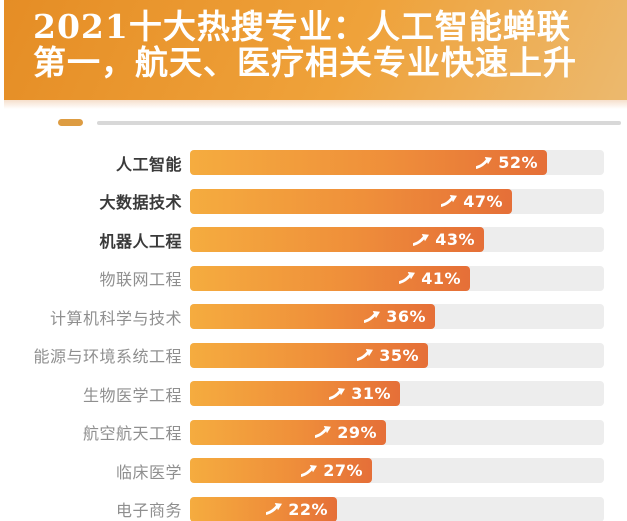  I want to click on value-label: 27%, so click(343, 470).